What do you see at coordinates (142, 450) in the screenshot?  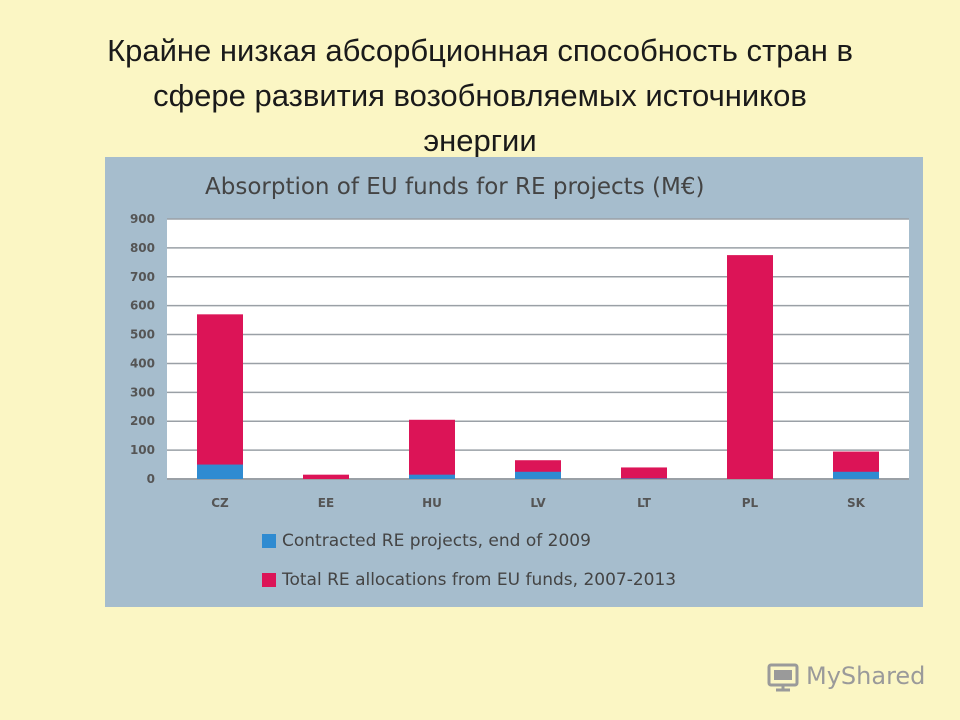 I see `y-tick-label: 100` at bounding box center [142, 450].